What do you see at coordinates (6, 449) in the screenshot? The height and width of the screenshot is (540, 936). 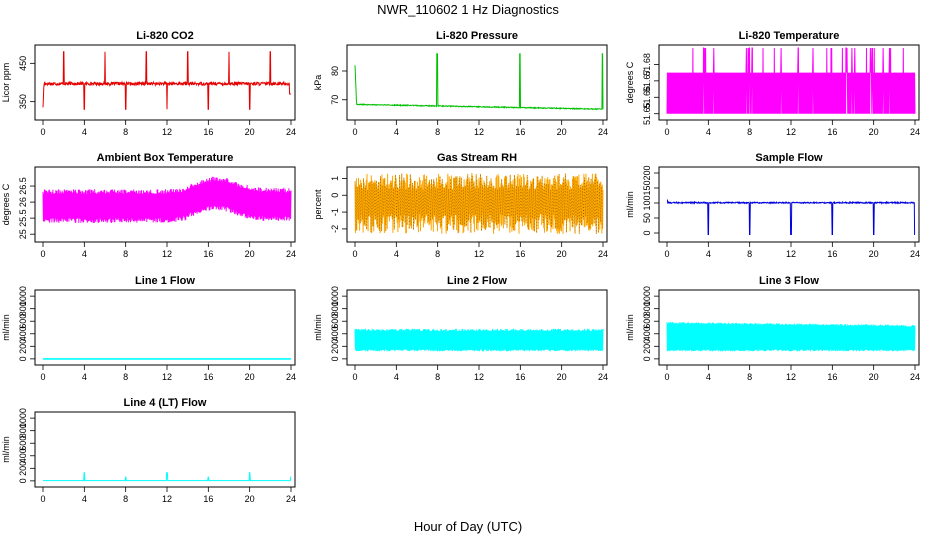 I see `y-axis-label: ml/min` at bounding box center [6, 449].